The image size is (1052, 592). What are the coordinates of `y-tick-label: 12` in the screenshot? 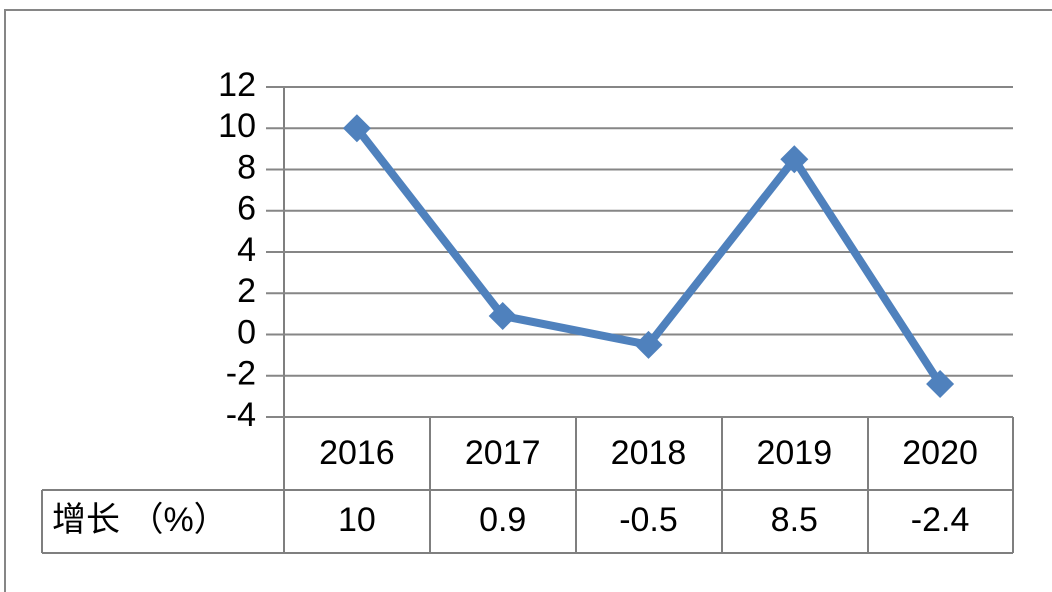 It's located at (237, 85).